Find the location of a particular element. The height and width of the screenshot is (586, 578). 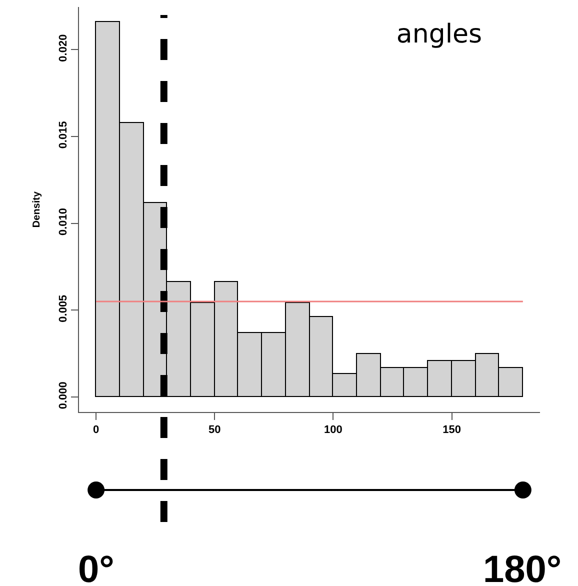

y-tick-label: 0.015 is located at coordinates (64, 135).